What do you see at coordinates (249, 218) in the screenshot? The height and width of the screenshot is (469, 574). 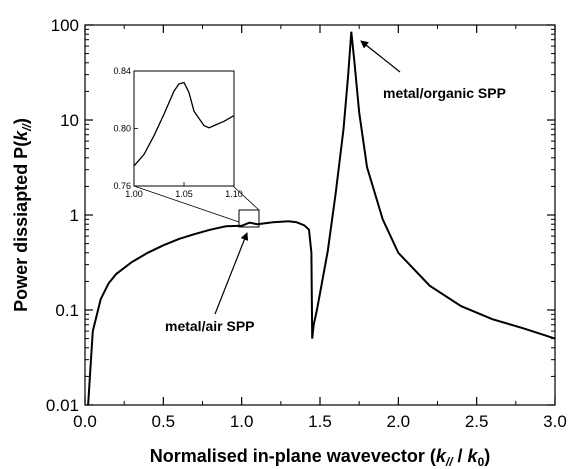 I see `zoom-region-box` at bounding box center [249, 218].